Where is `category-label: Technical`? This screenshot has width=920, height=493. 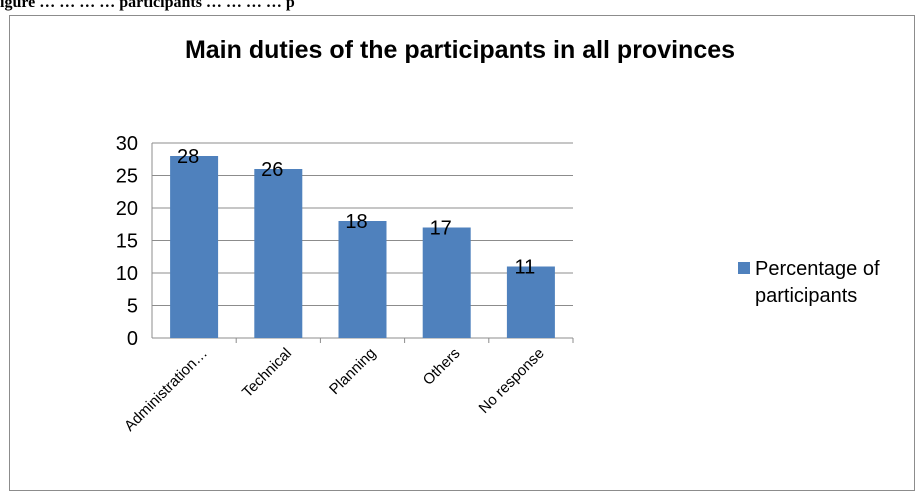
category-label: Technical is located at coordinates (267, 373).